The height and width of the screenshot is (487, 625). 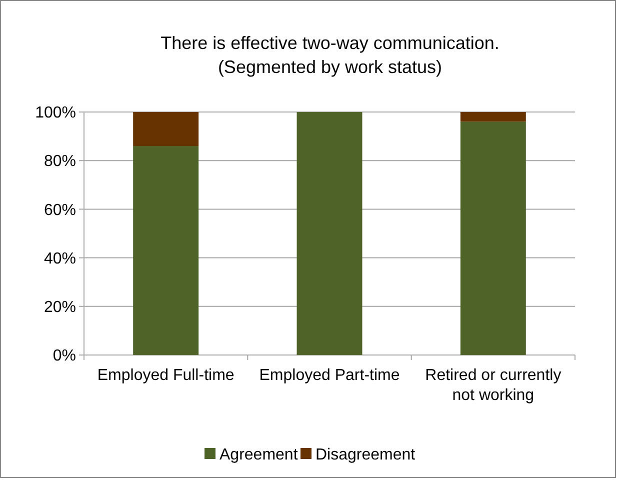 What do you see at coordinates (64, 356) in the screenshot?
I see `y-tick-label: 0%` at bounding box center [64, 356].